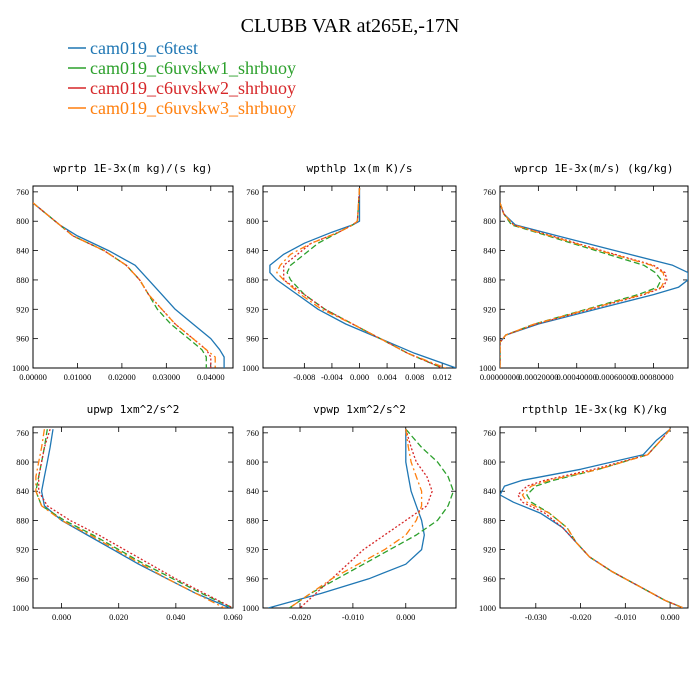 Image resolution: width=700 pixels, height=700 pixels. Describe the element at coordinates (653, 377) in the screenshot. I see `x-tick-label: 0.00080000` at that location.